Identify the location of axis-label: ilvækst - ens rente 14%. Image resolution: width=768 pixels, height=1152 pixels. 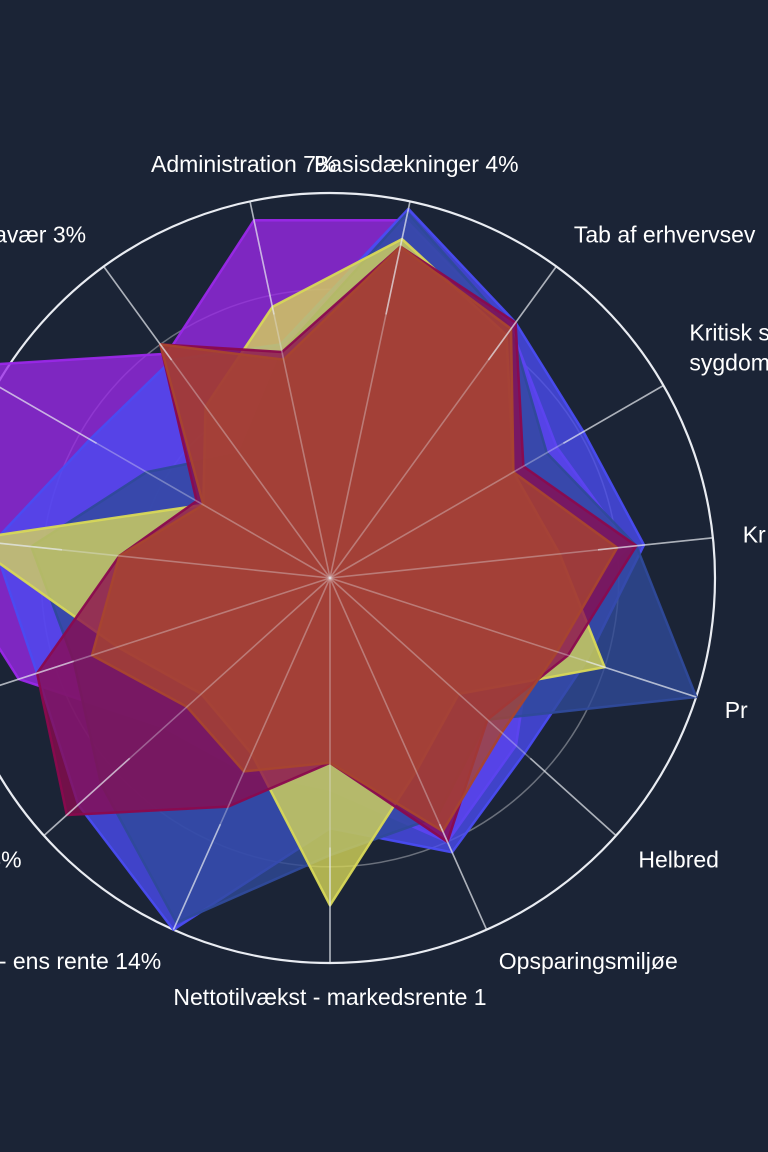
(80, 961).